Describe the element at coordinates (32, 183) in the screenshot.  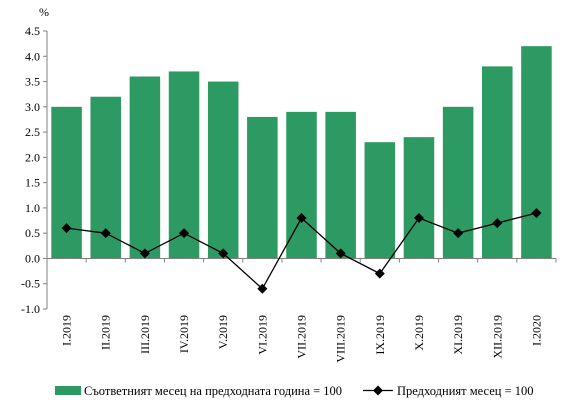
I see `y-tick-label: 1.5` at that location.